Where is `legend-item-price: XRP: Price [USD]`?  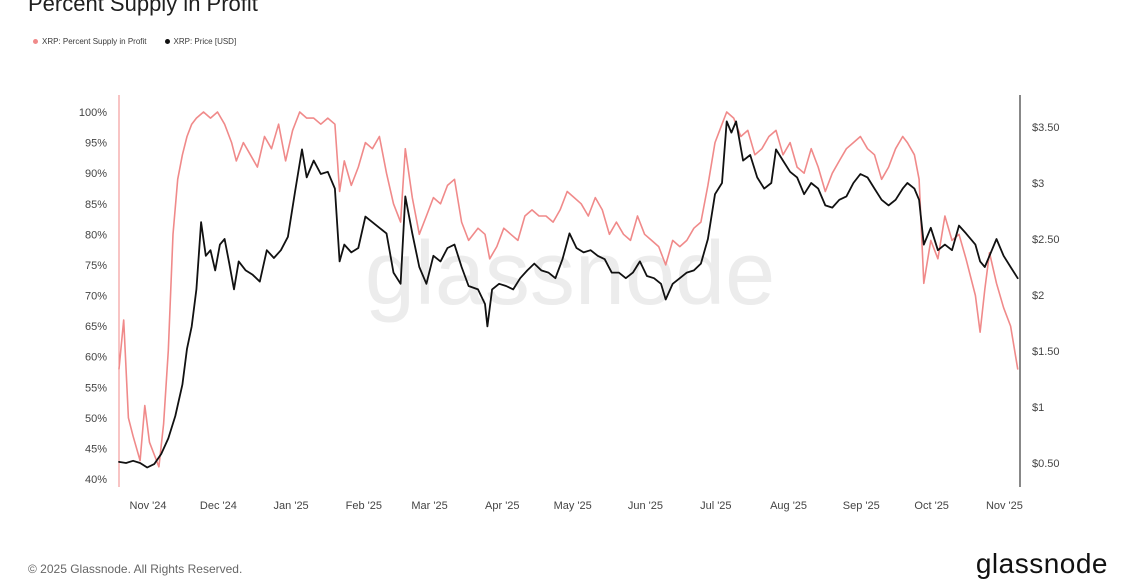
legend-item-price: XRP: Price [USD] is located at coordinates (200, 41).